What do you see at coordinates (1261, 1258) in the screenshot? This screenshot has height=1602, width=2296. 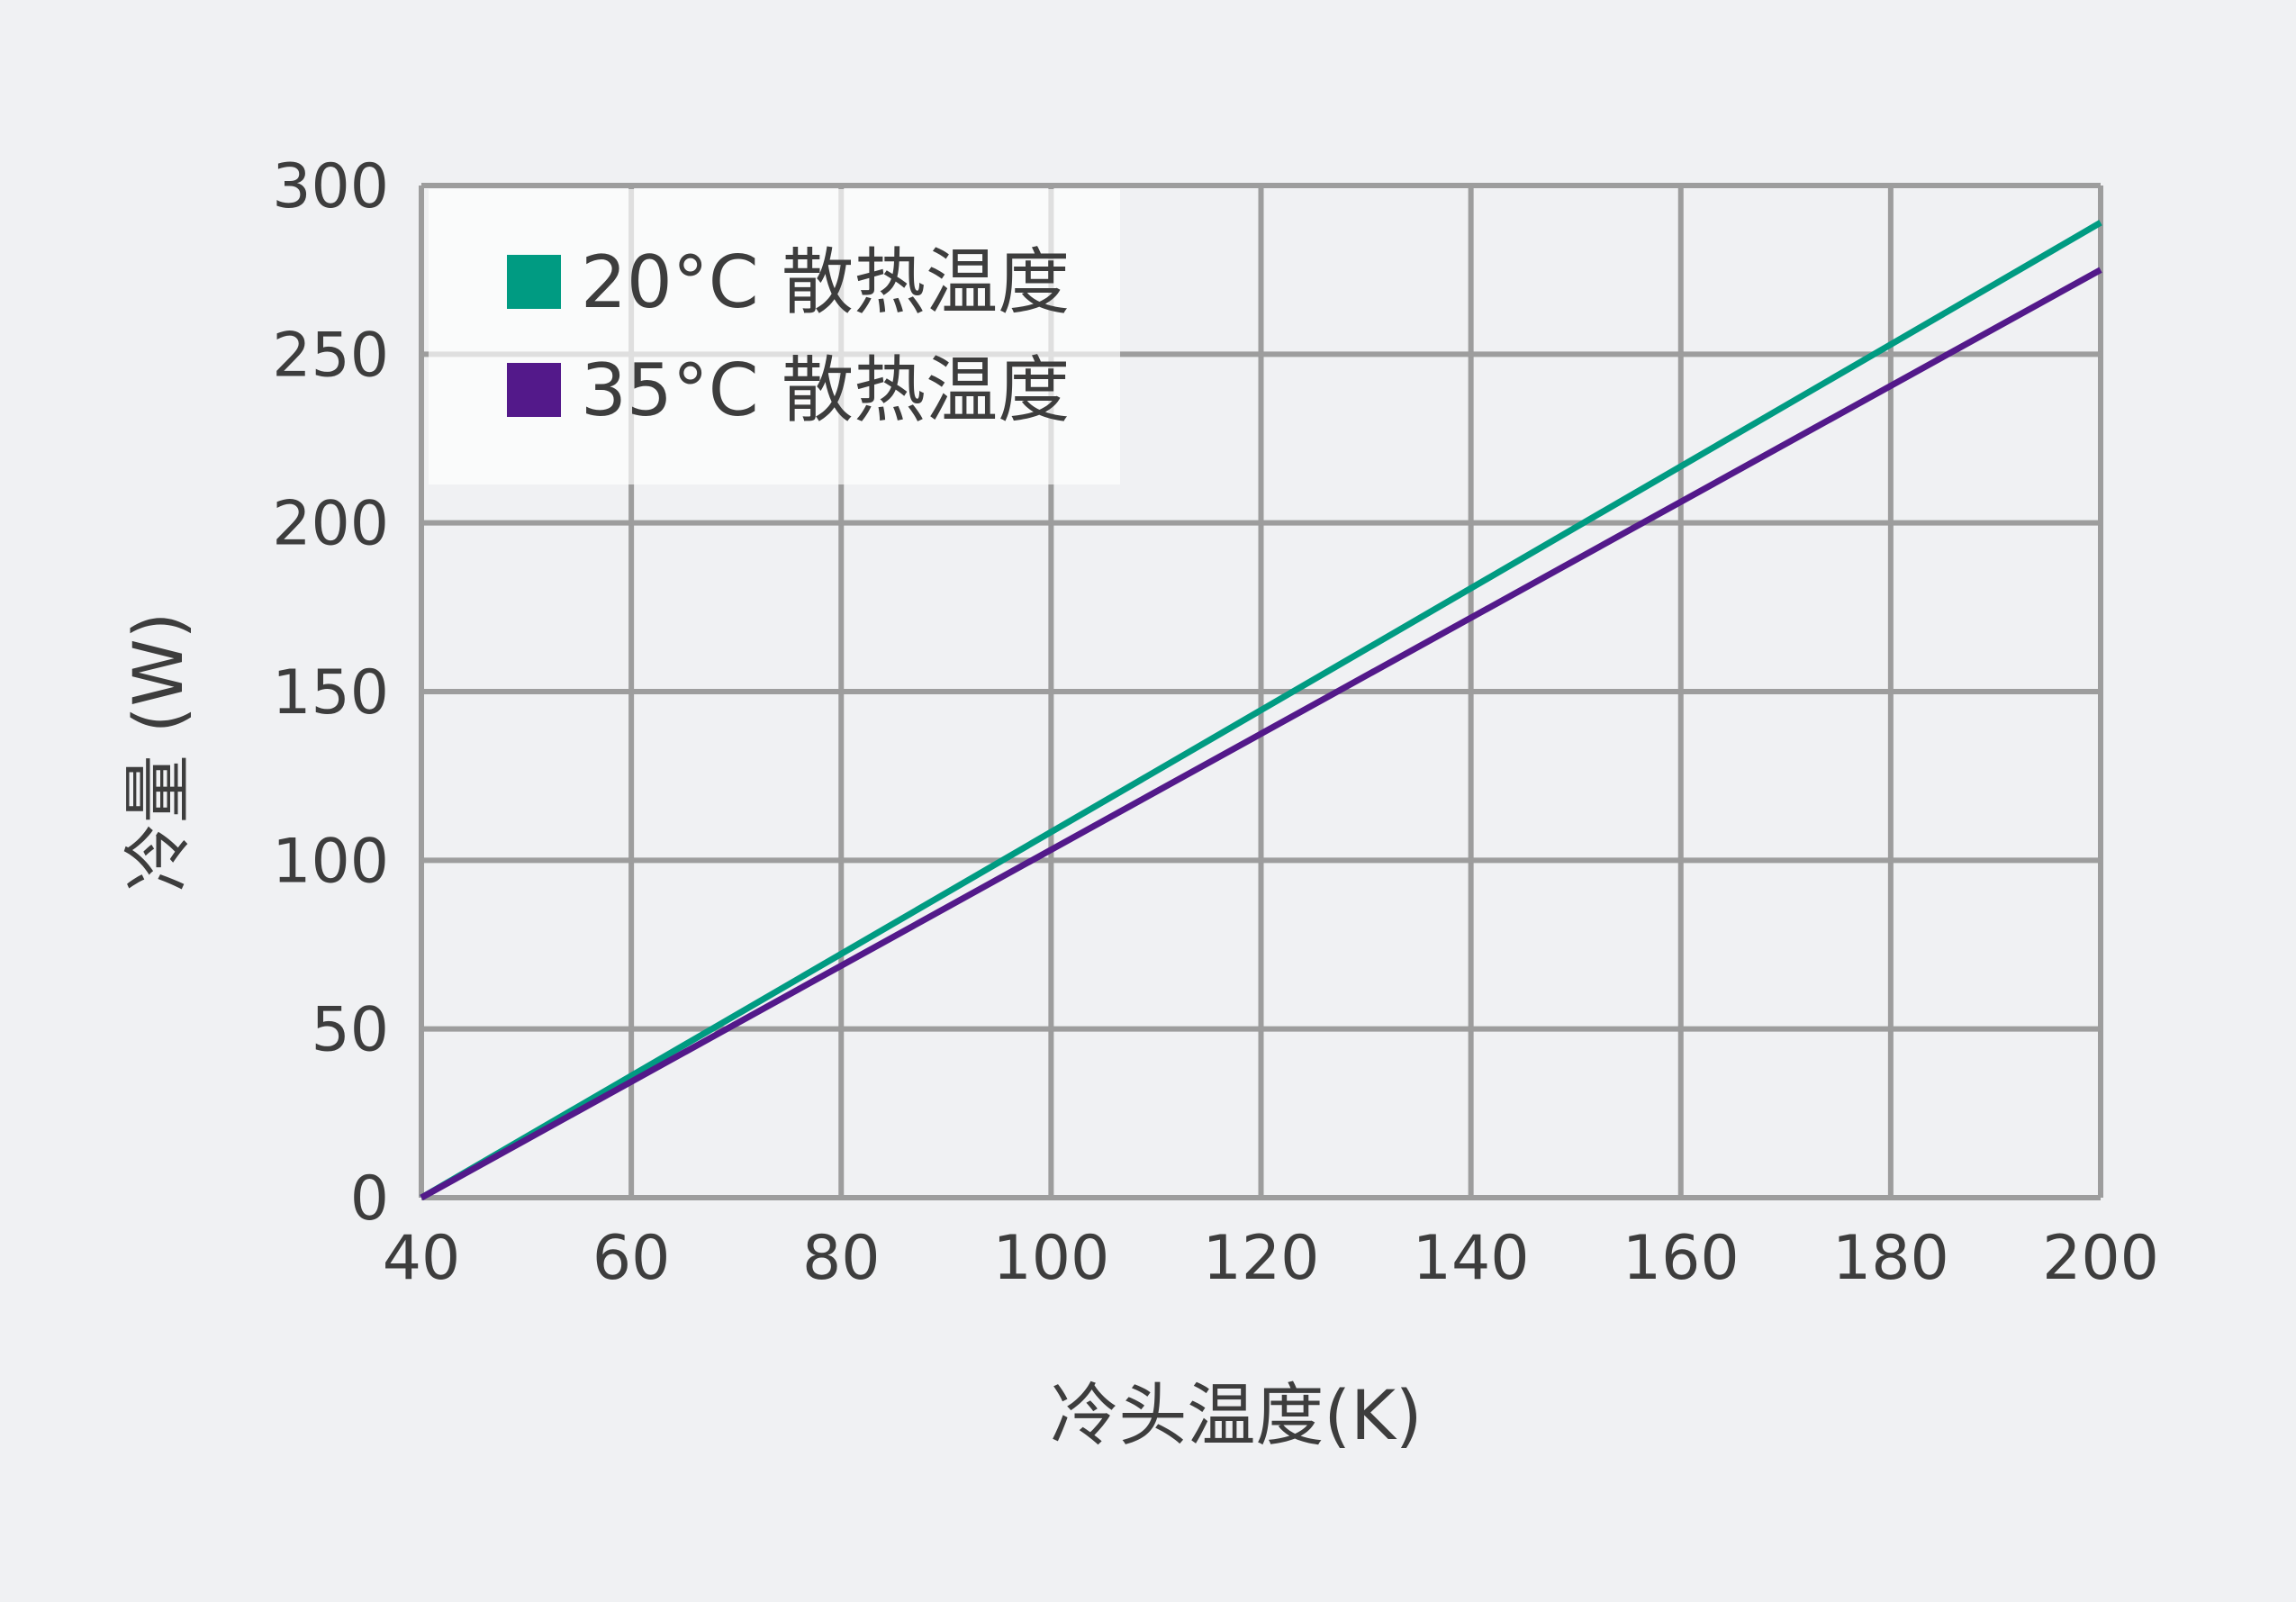 I see `x-tick-label: 120` at bounding box center [1261, 1258].